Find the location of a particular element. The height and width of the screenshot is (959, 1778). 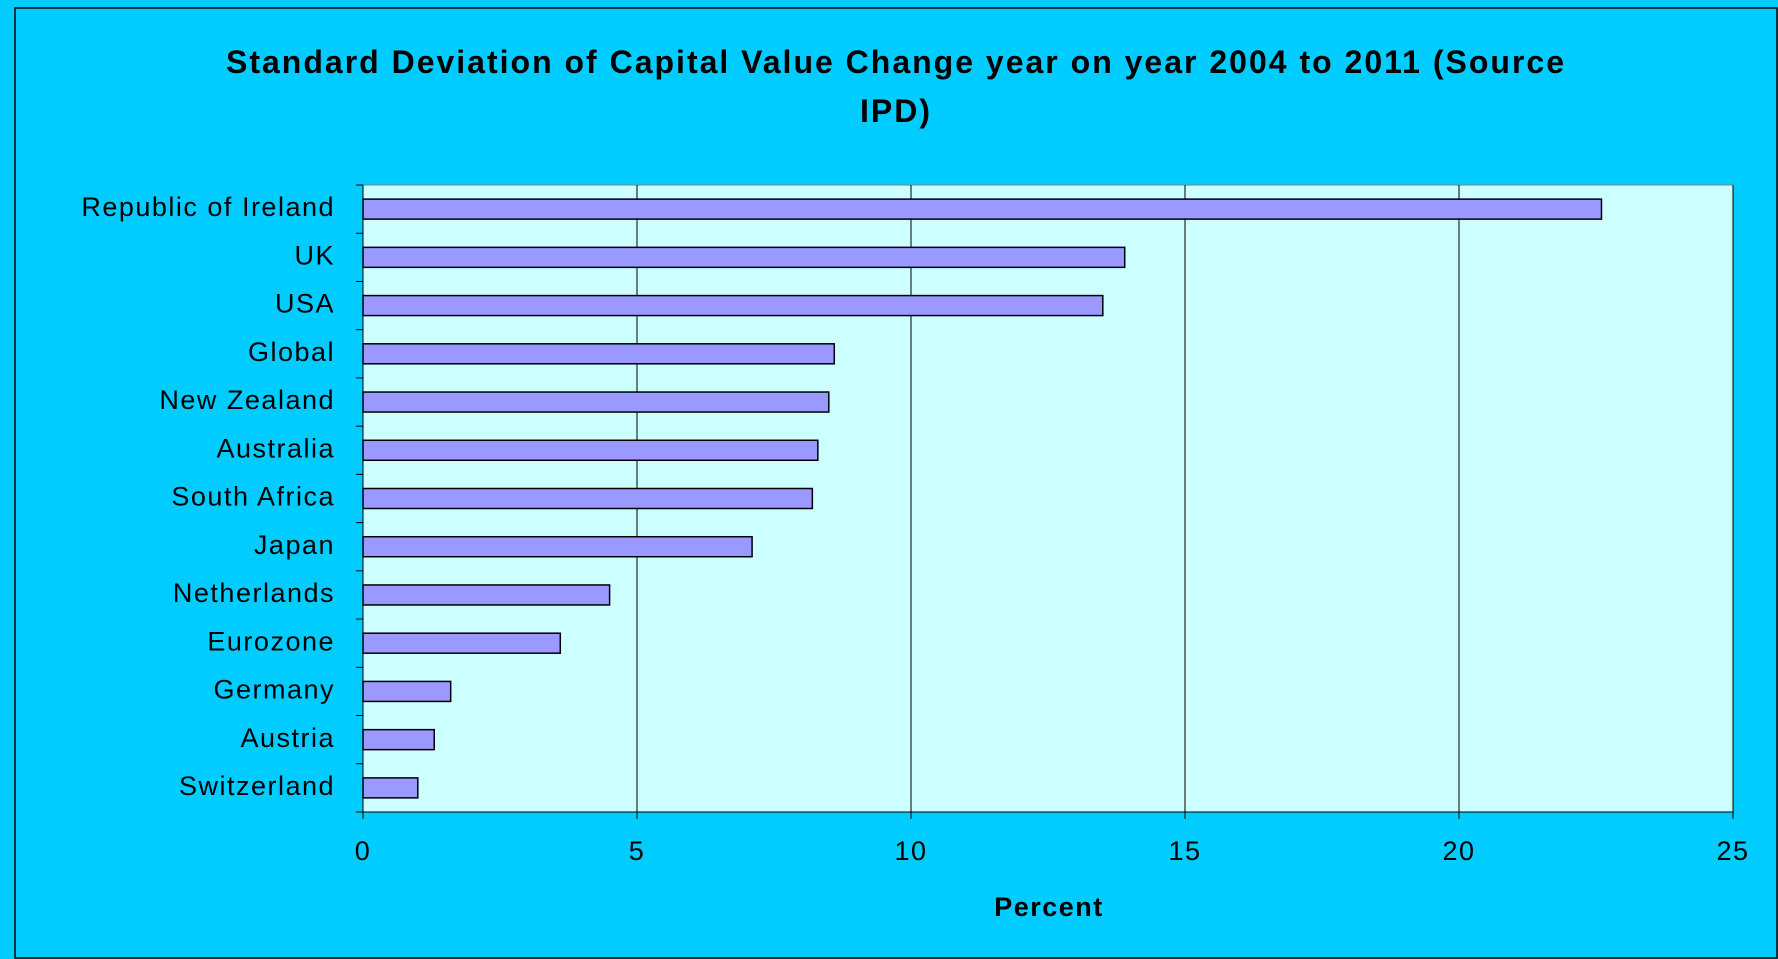

y-tick-label: Global is located at coordinates (291, 352).